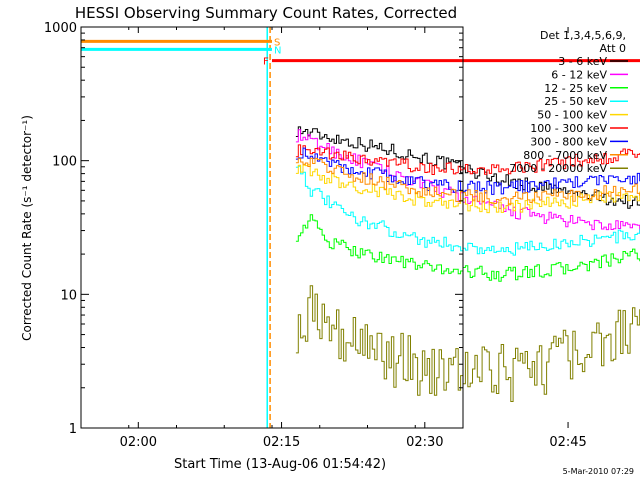 This screenshot has width=640, height=480. Describe the element at coordinates (568, 141) in the screenshot. I see `legend-label-7: 300 - 800 keV` at that location.